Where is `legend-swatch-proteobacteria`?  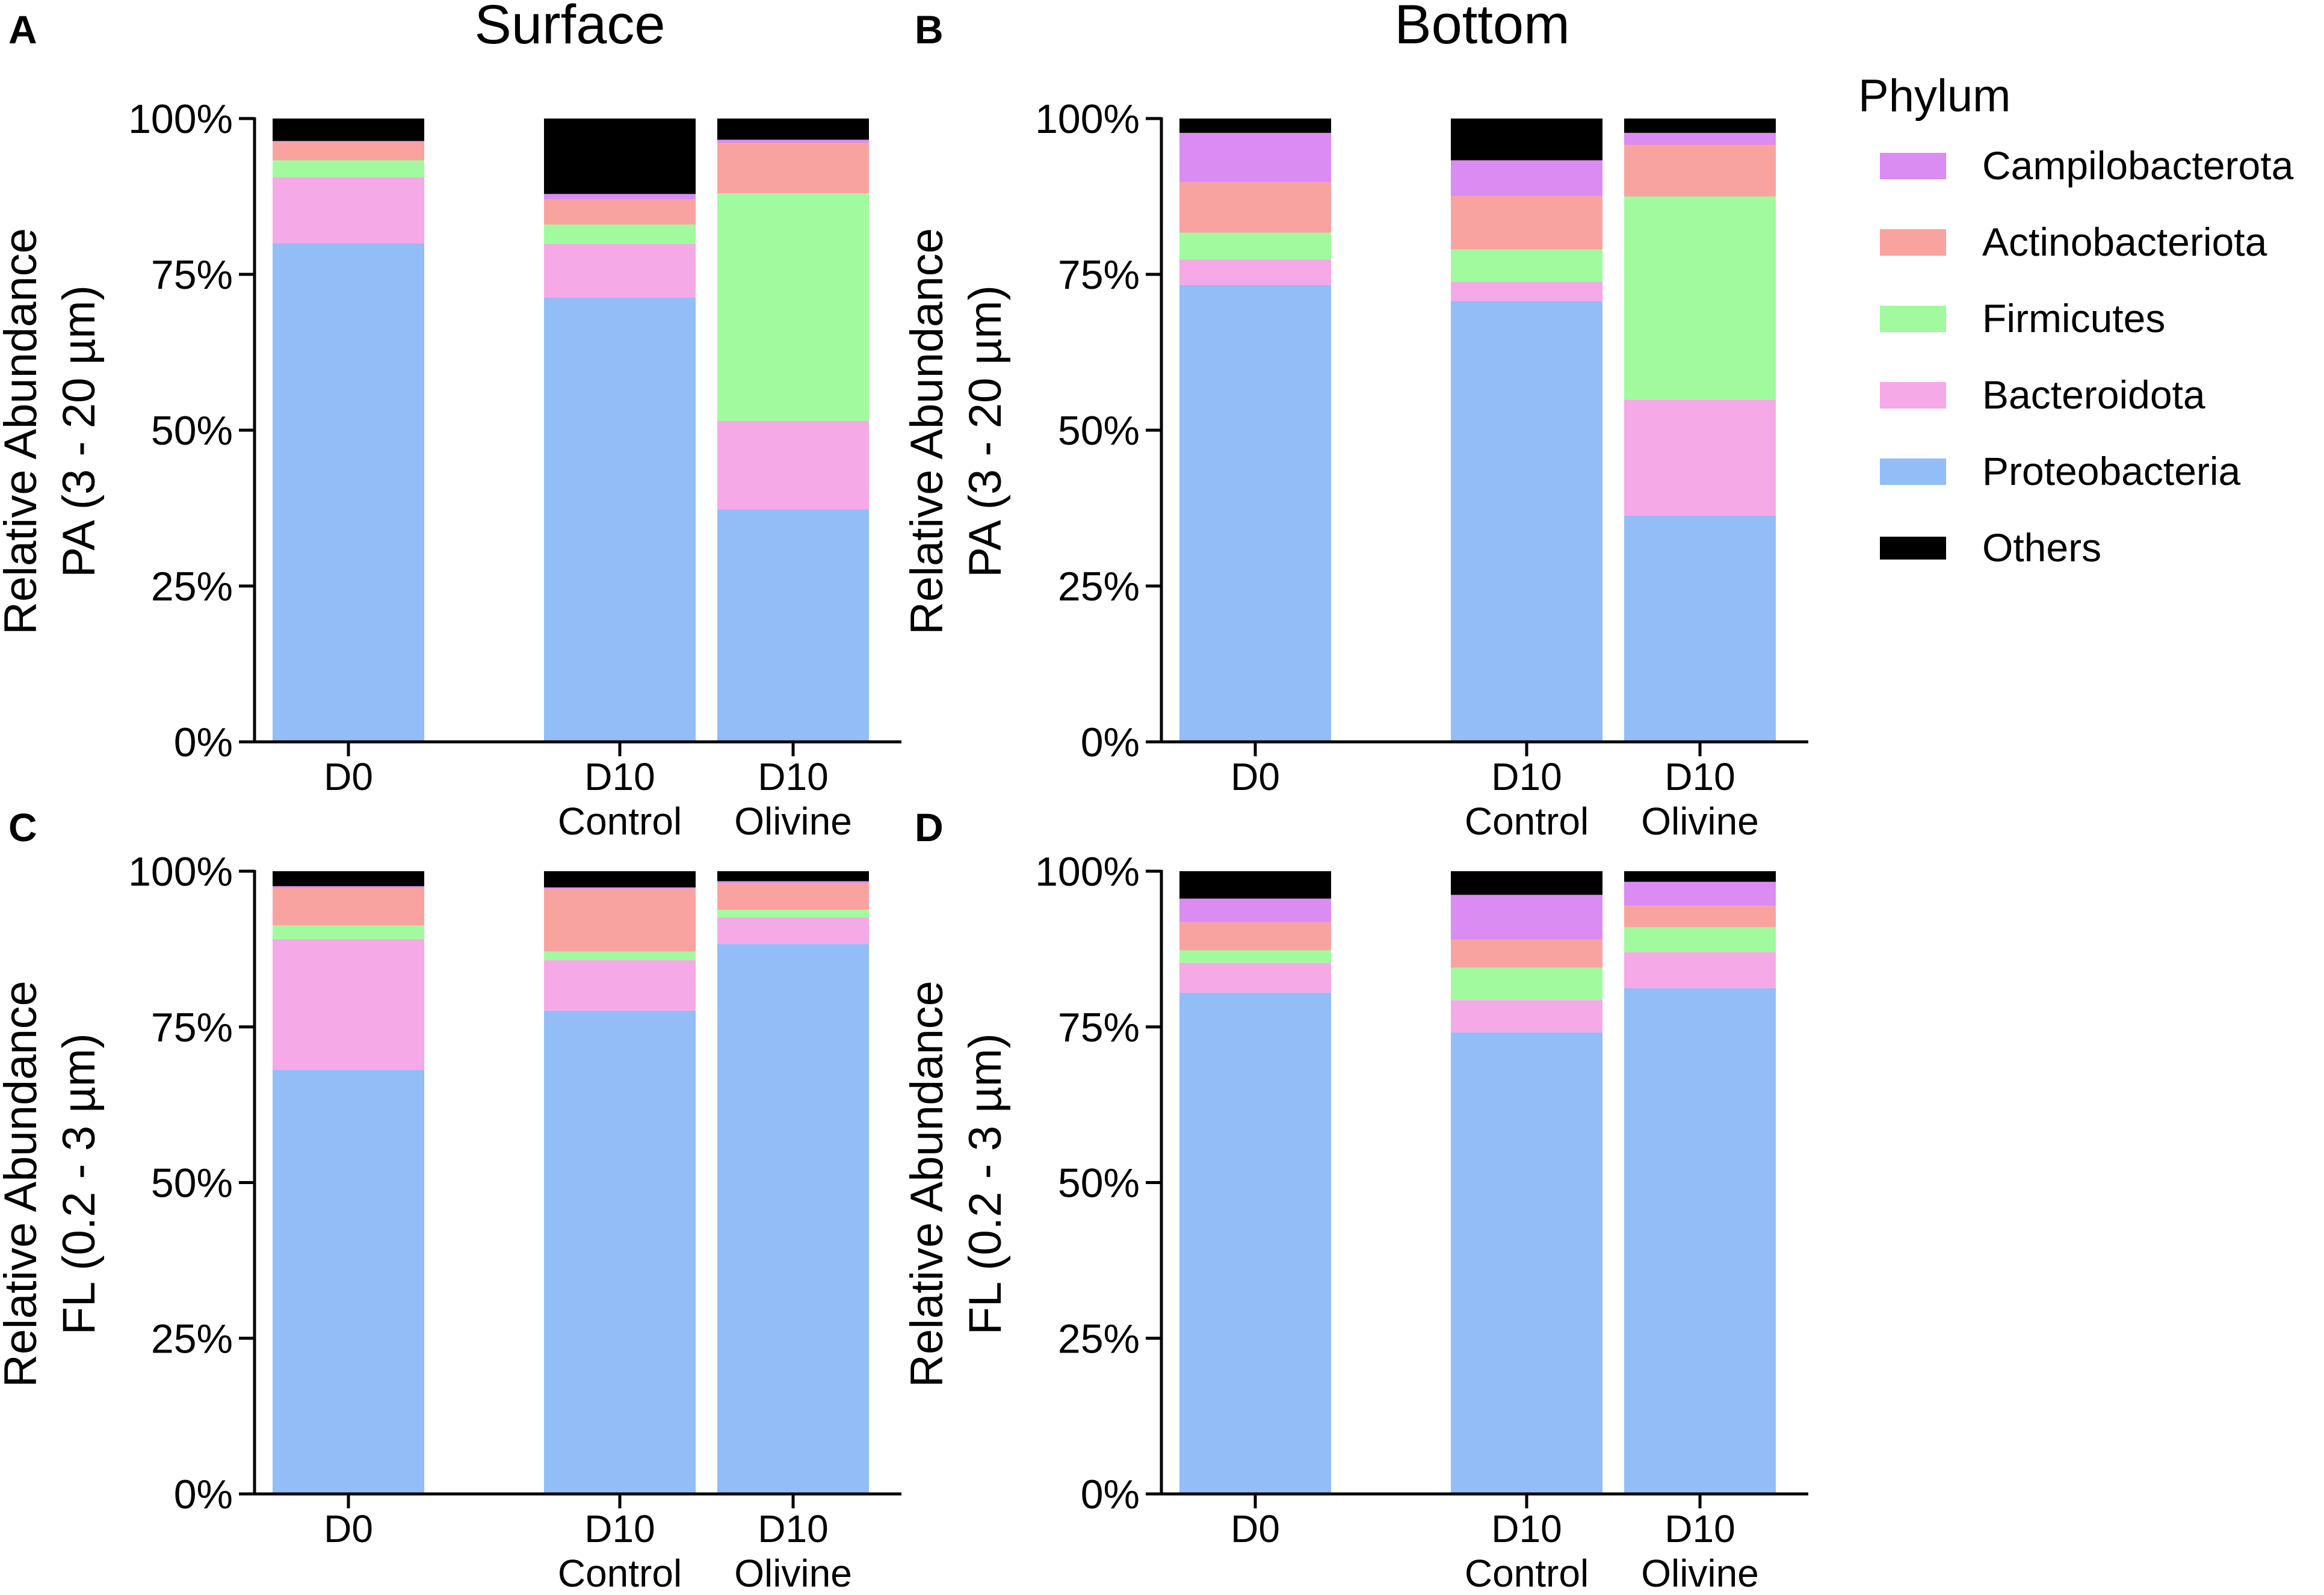 legend-swatch-proteobacteria is located at coordinates (1913, 471).